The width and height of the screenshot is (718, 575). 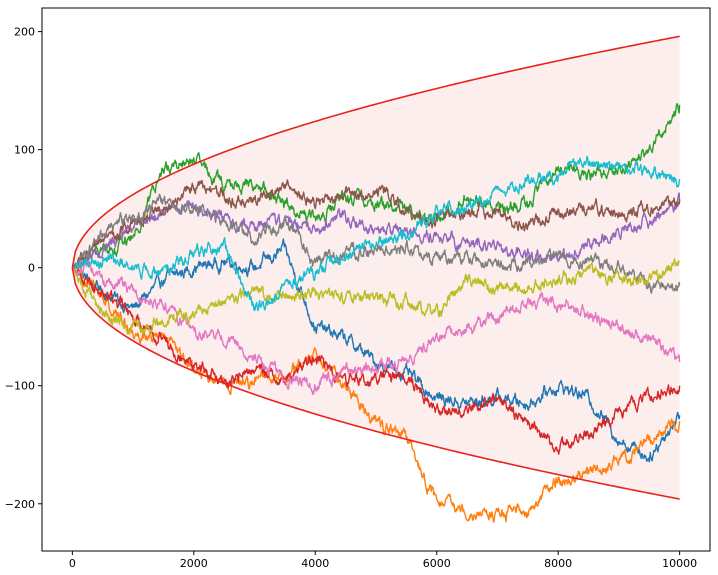 I want to click on x-tick-label: 10000, so click(x=679, y=563).